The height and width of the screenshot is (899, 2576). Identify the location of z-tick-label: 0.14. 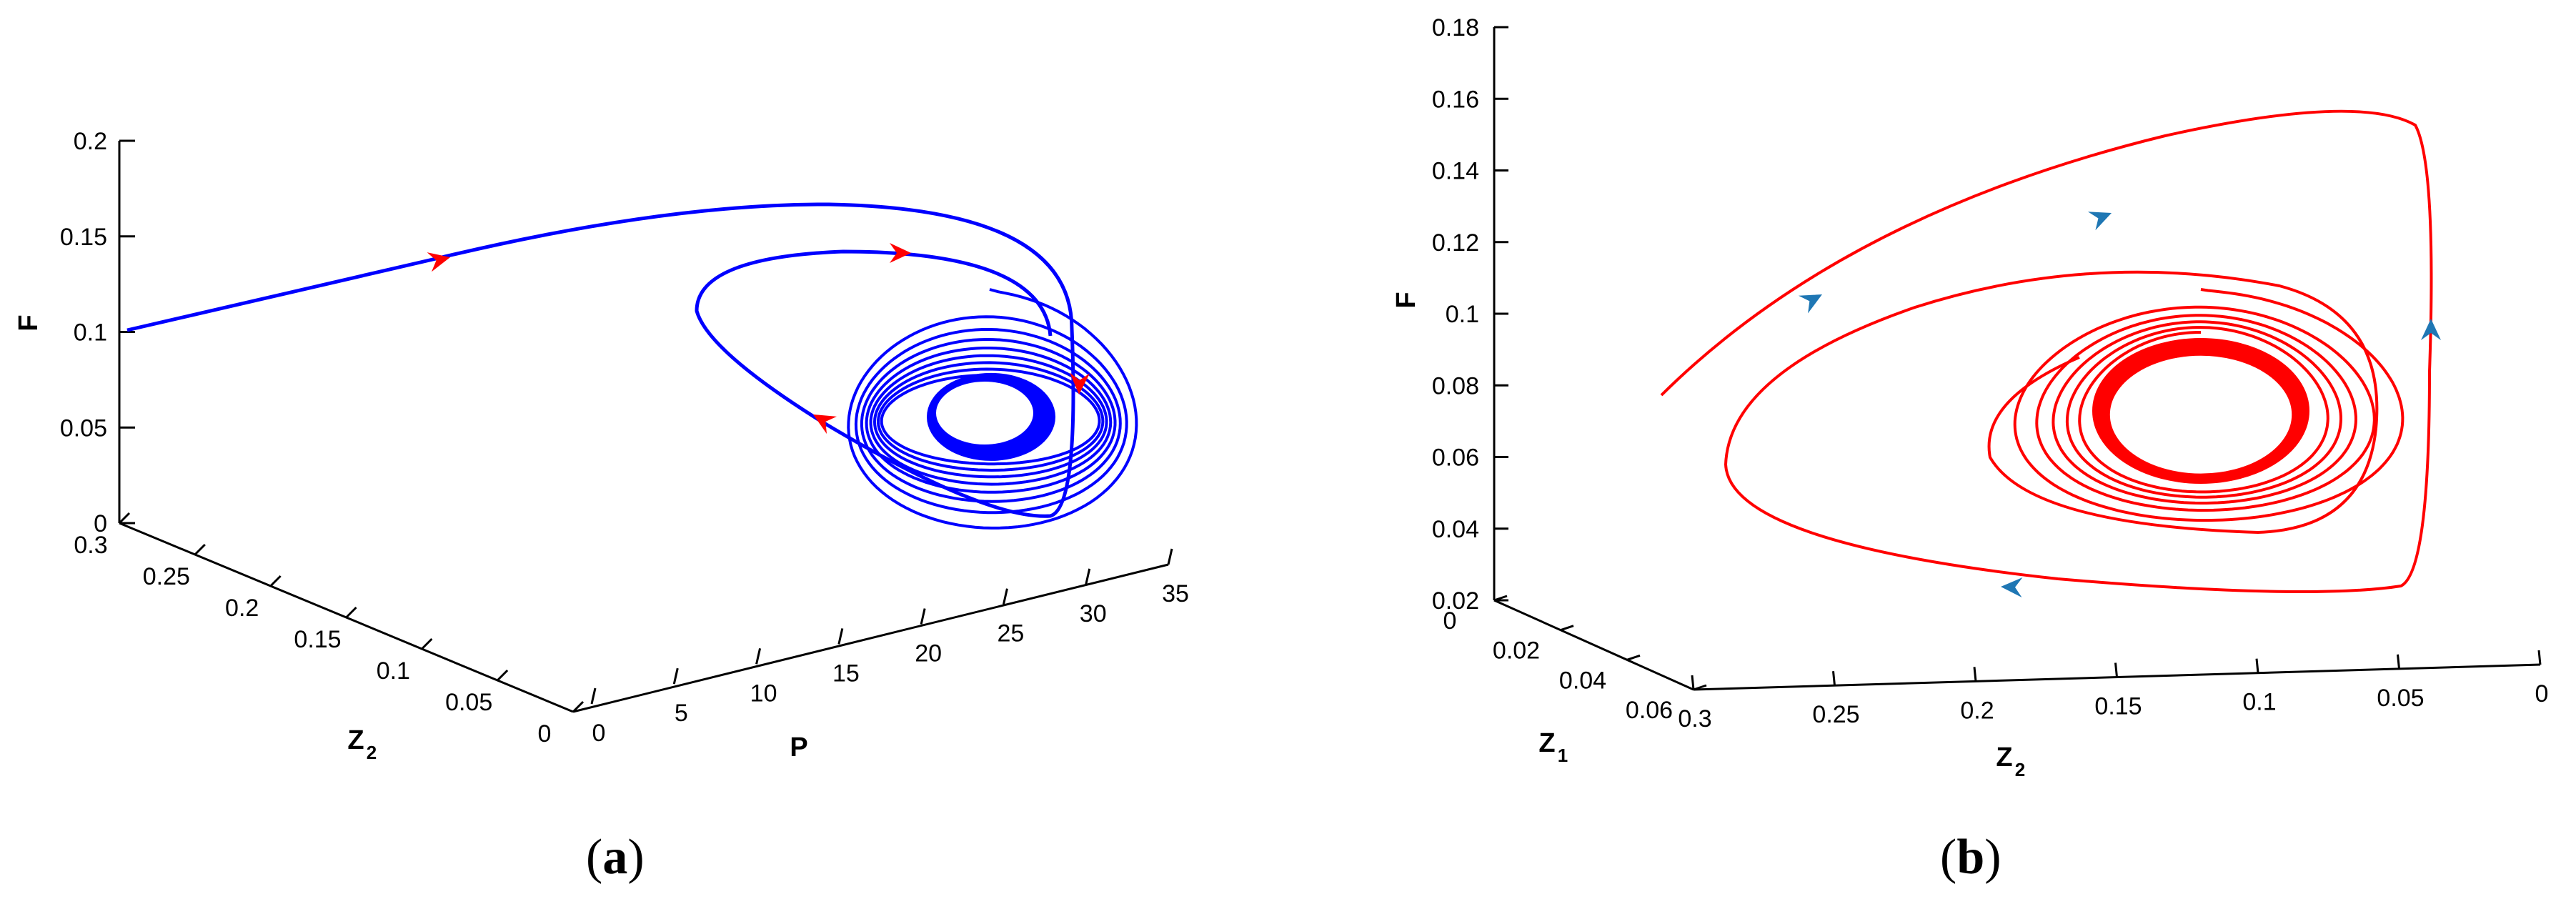
(1455, 171).